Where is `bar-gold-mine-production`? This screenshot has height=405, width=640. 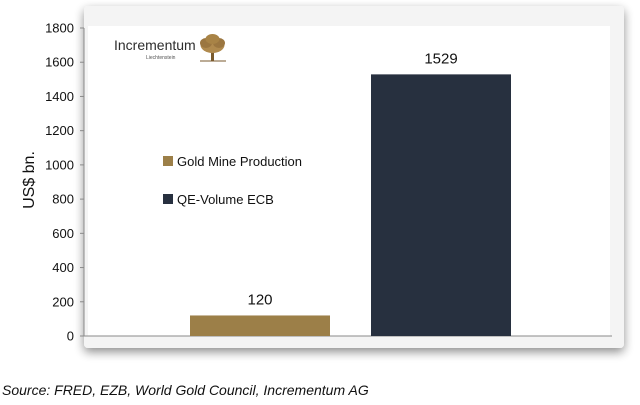
bar-gold-mine-production is located at coordinates (260, 325).